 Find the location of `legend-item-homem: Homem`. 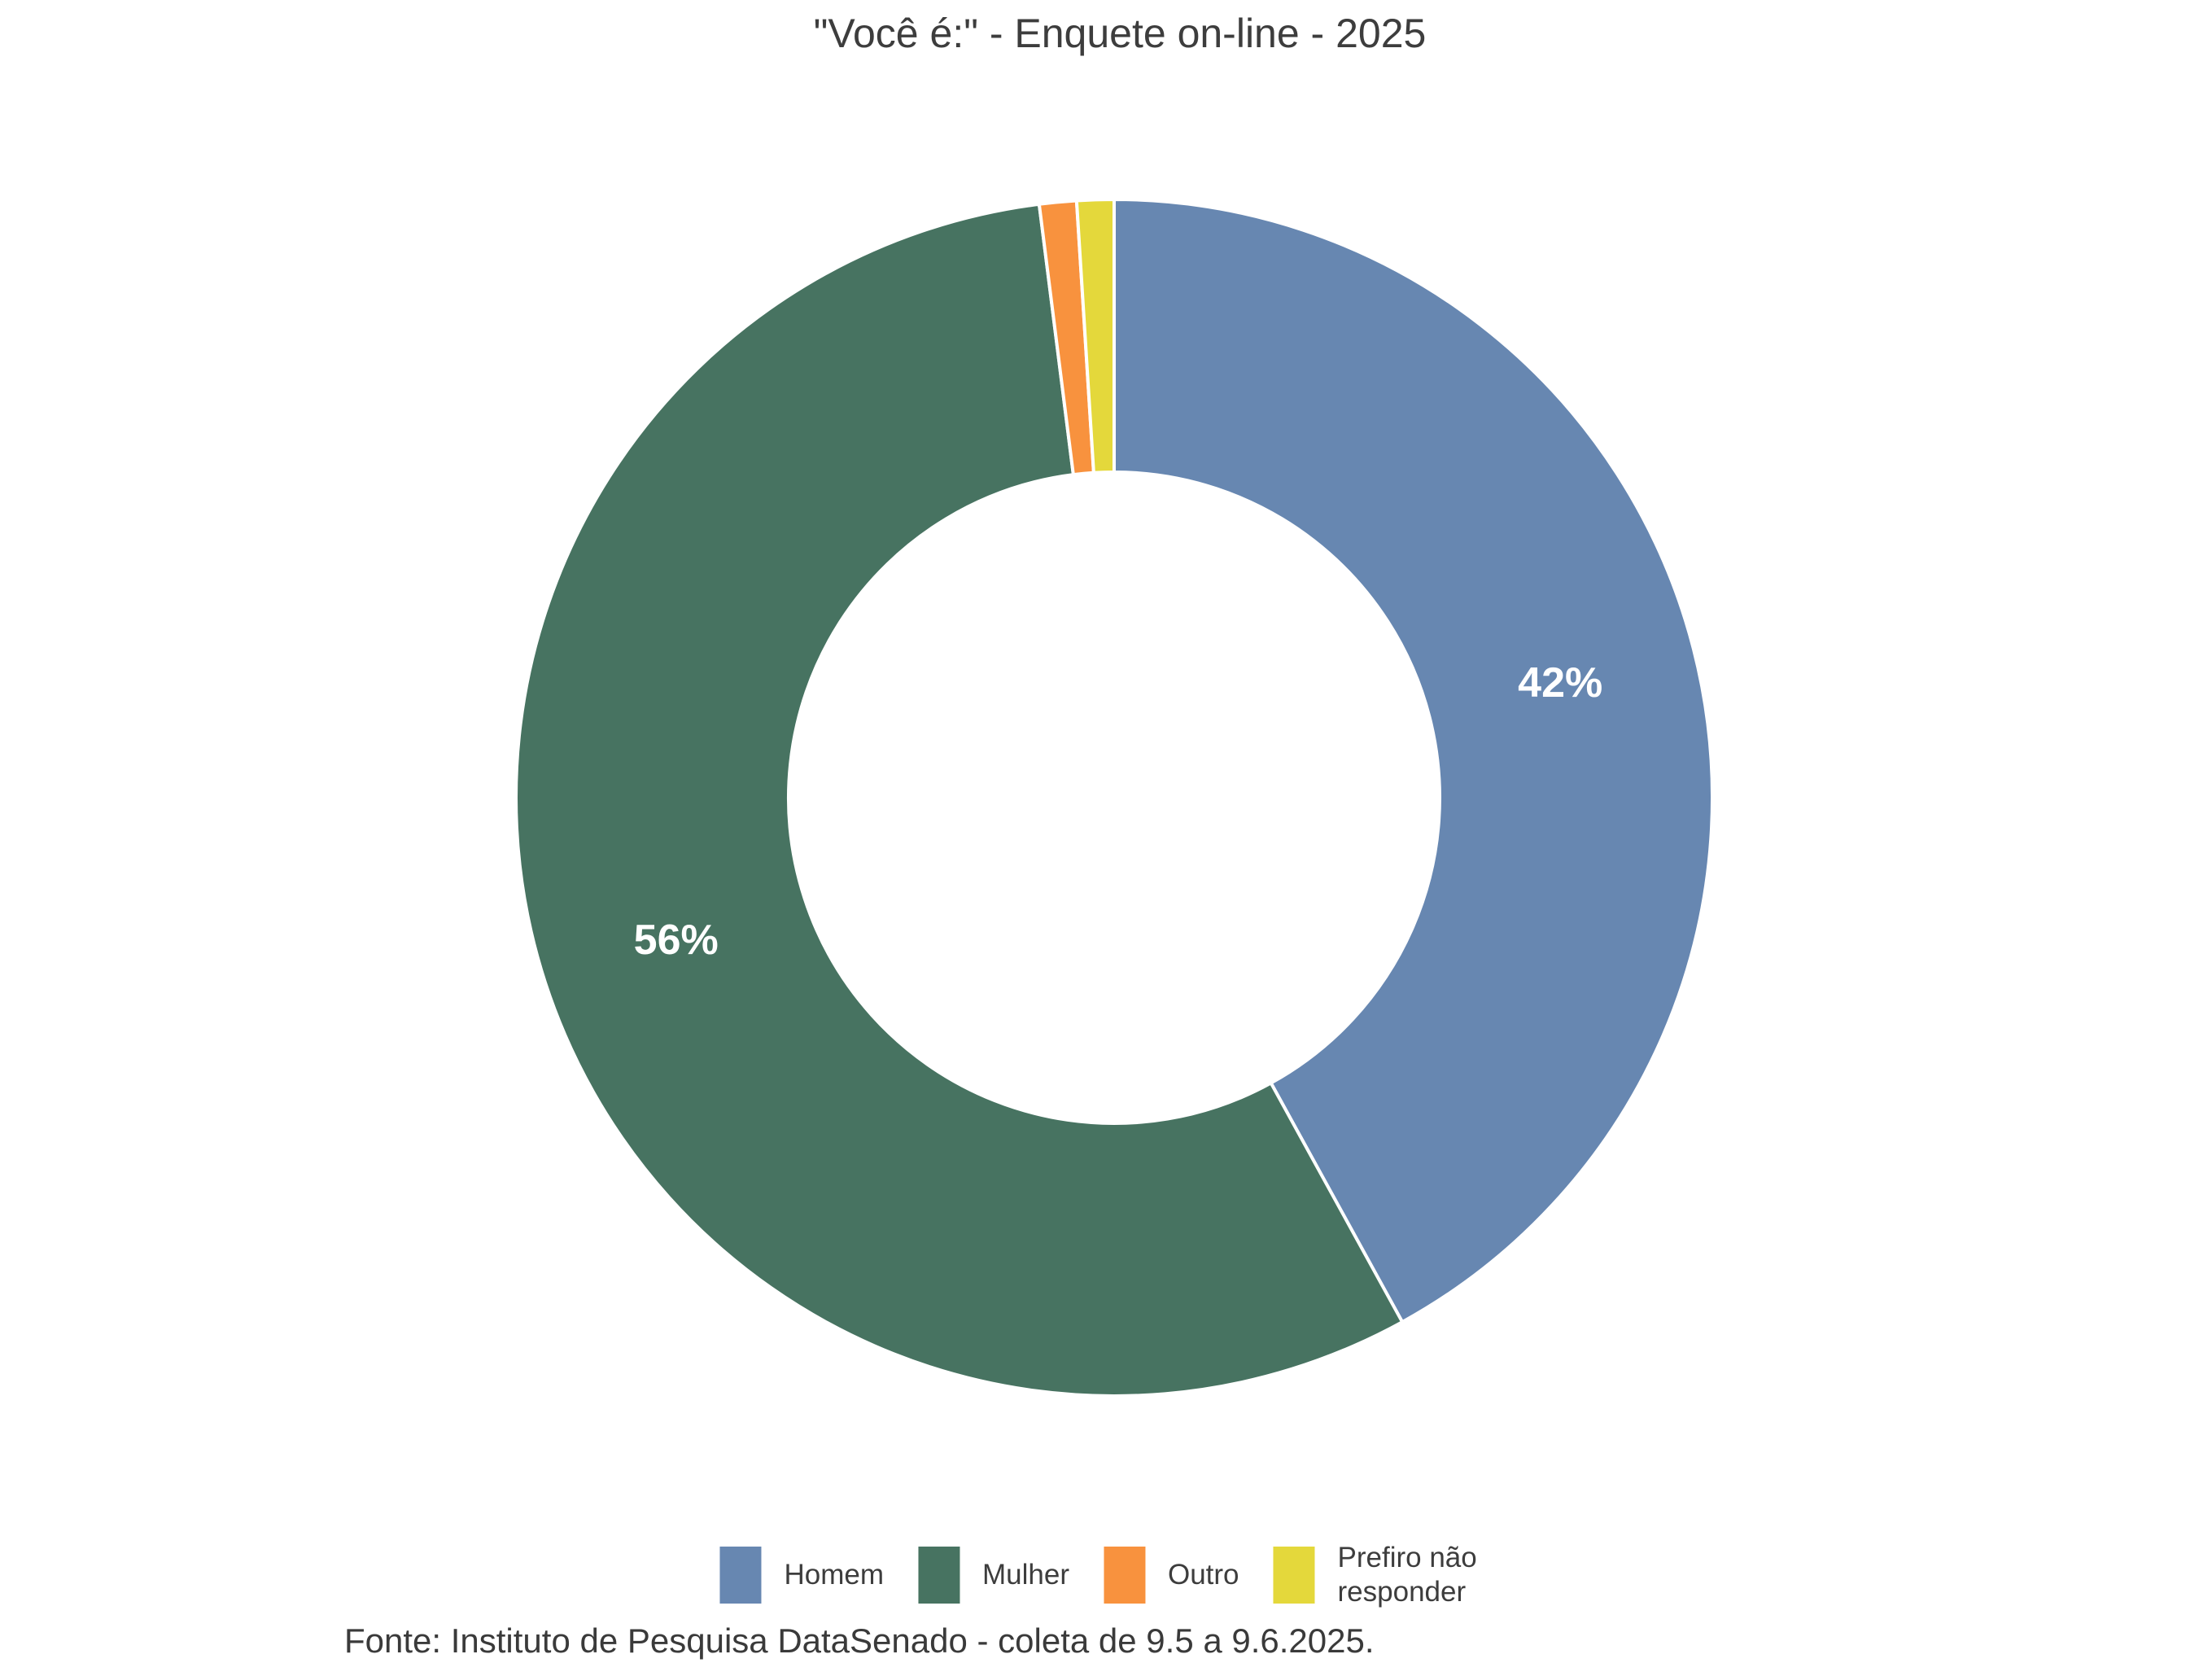

legend-item-homem: Homem is located at coordinates (801, 1576).